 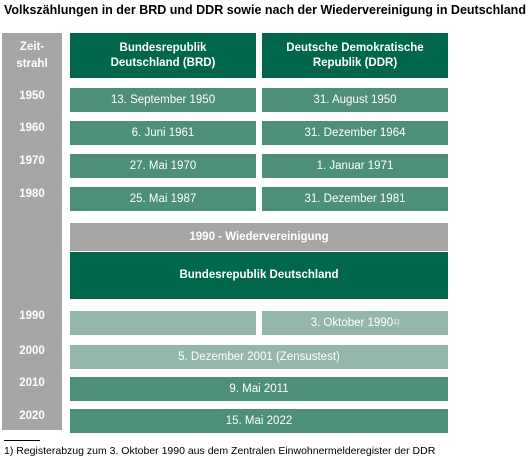 I want to click on brd-header-line2: Deutschland (BRD), so click(x=163, y=62).